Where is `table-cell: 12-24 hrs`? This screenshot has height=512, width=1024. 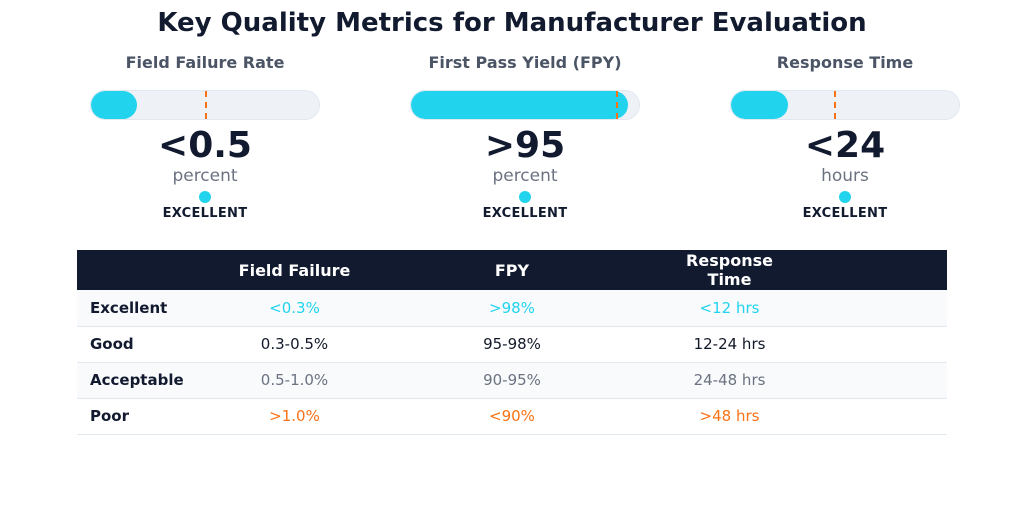 table-cell: 12-24 hrs is located at coordinates (729, 344).